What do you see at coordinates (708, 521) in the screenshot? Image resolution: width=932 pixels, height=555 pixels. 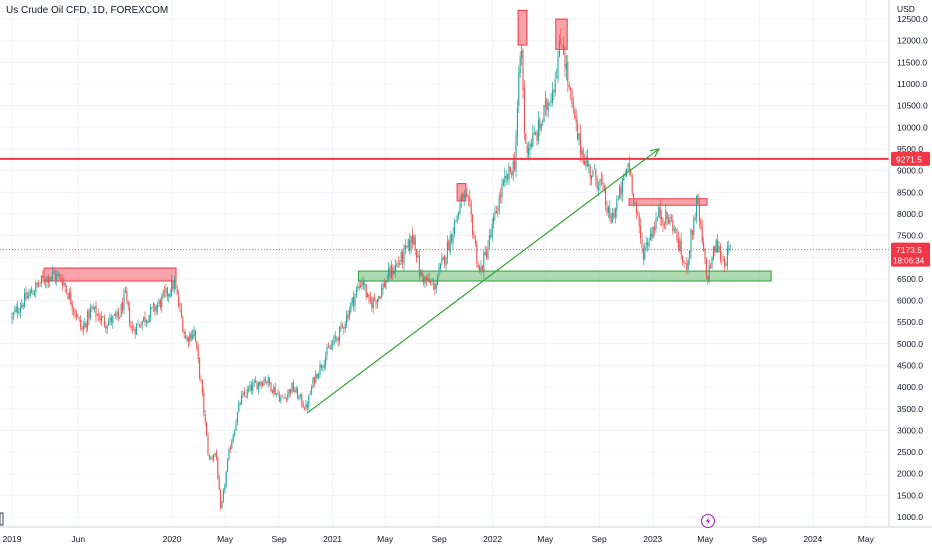 I see `lightning-icon` at bounding box center [708, 521].